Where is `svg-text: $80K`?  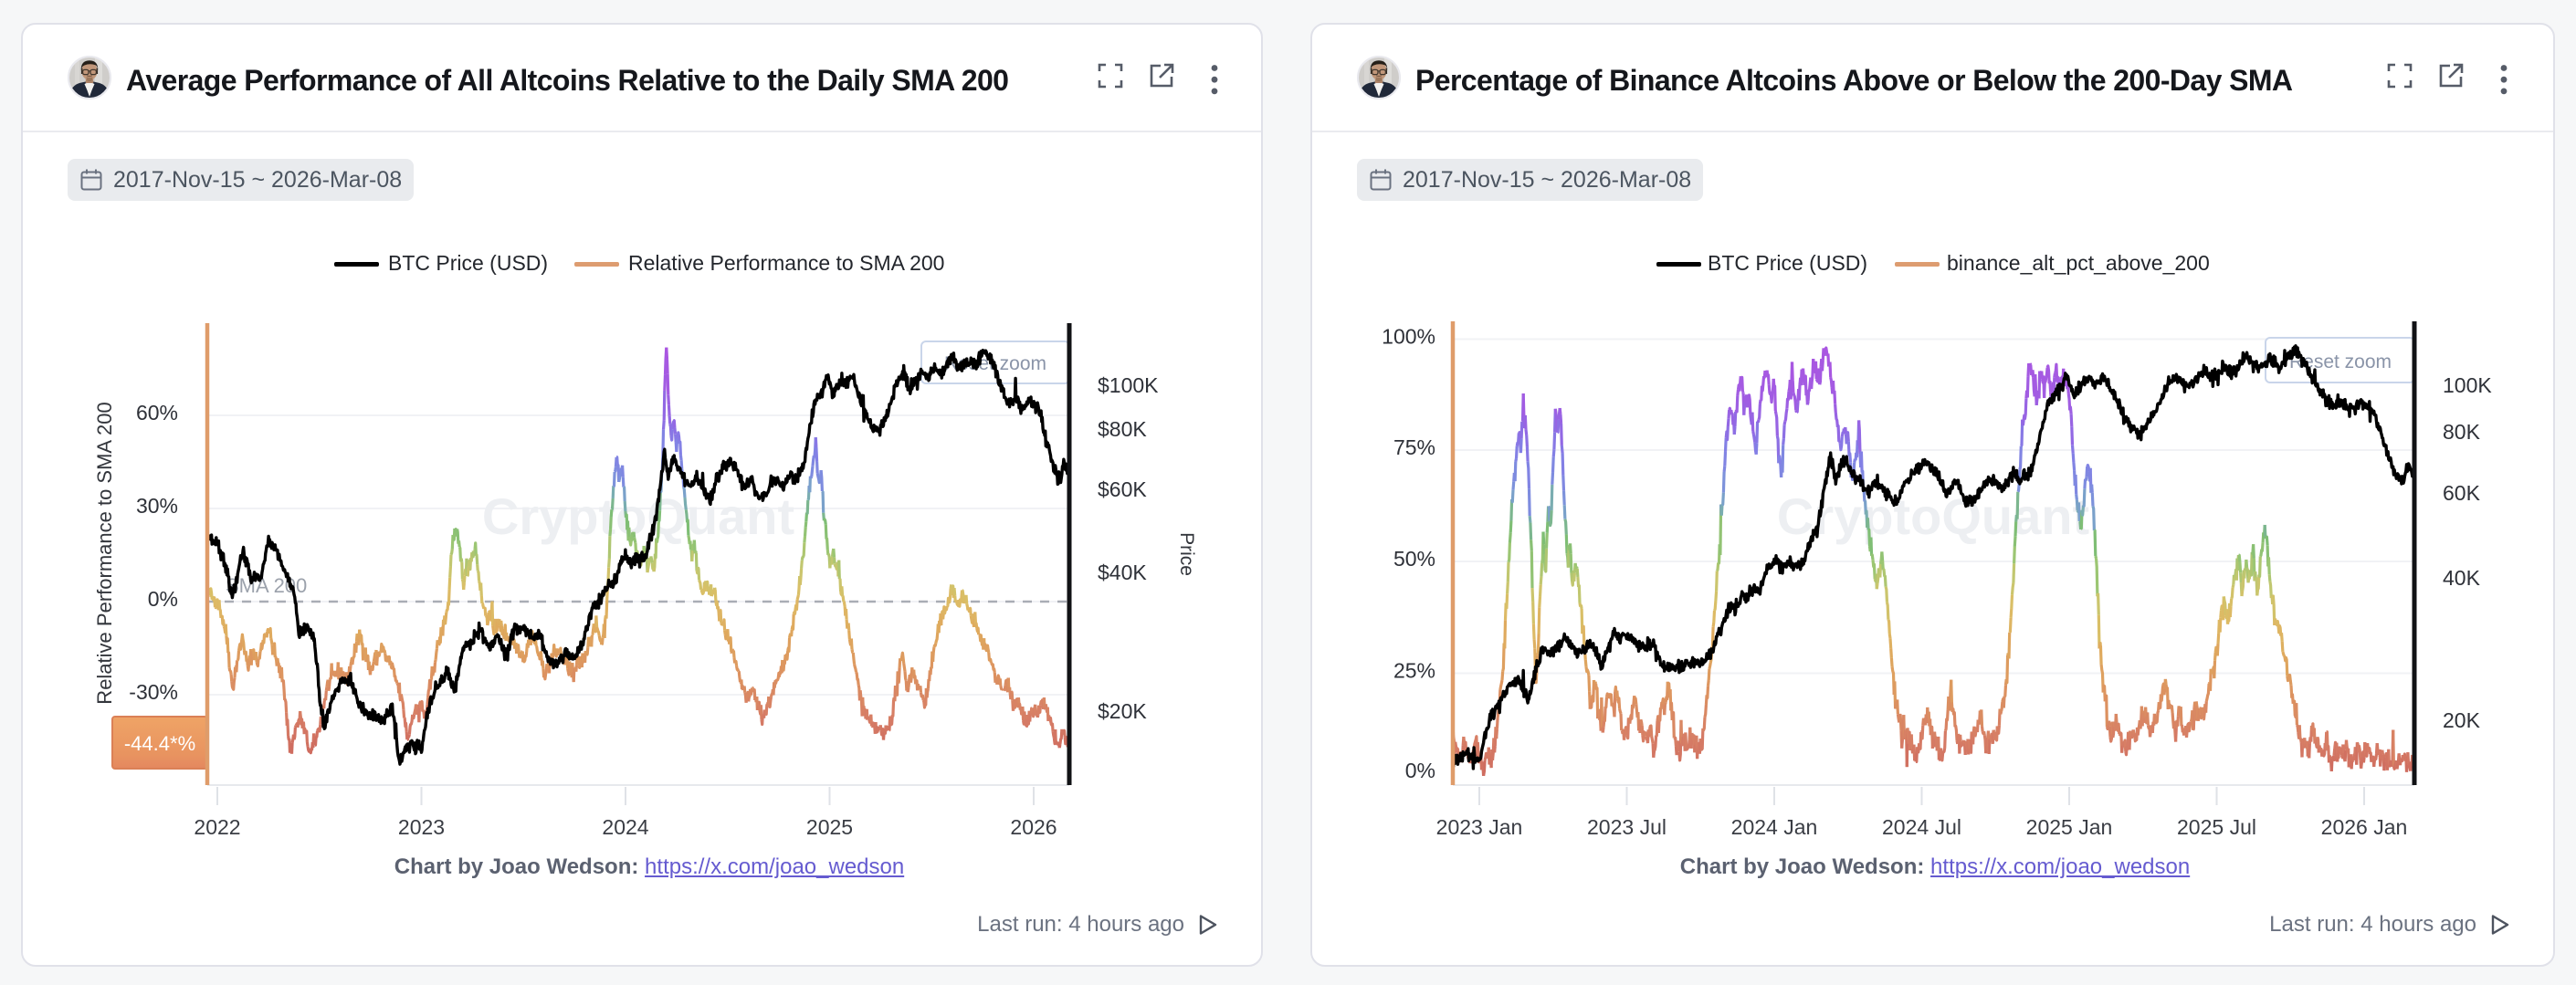 svg-text: $80K is located at coordinates (1122, 429).